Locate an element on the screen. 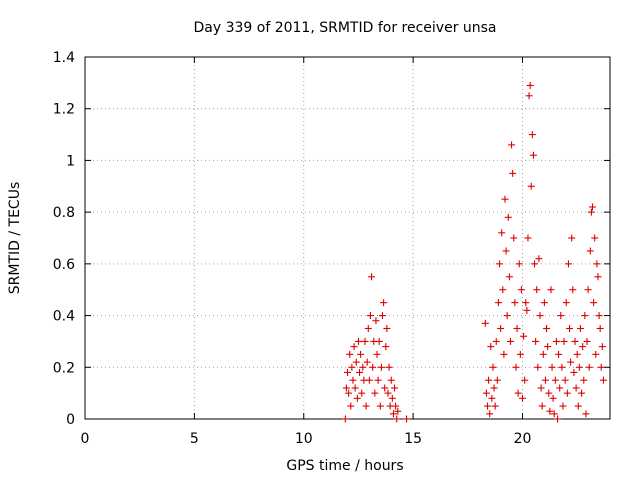 The image size is (640, 480). y-tick-label: 0.8 is located at coordinates (64, 213).